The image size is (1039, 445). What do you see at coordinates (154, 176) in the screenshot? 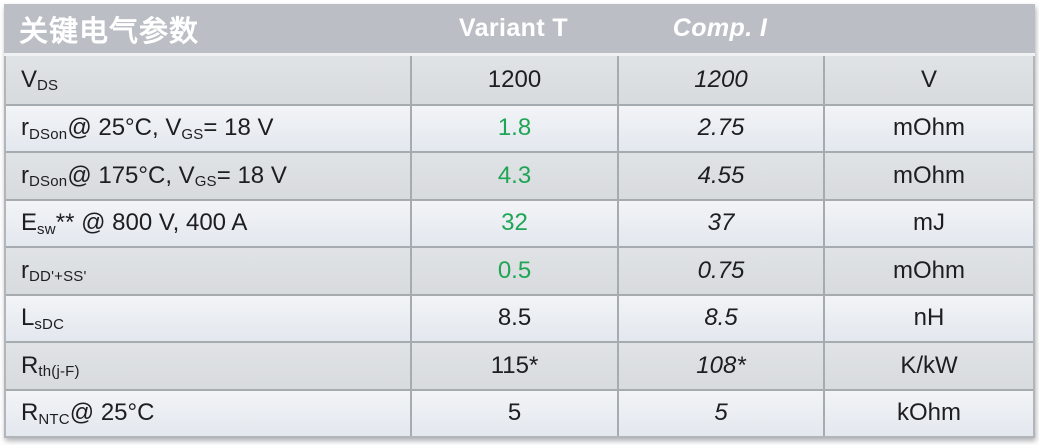
I see `parameter-name: r DSon @ 175°C, V GS = 18 V` at bounding box center [154, 176].